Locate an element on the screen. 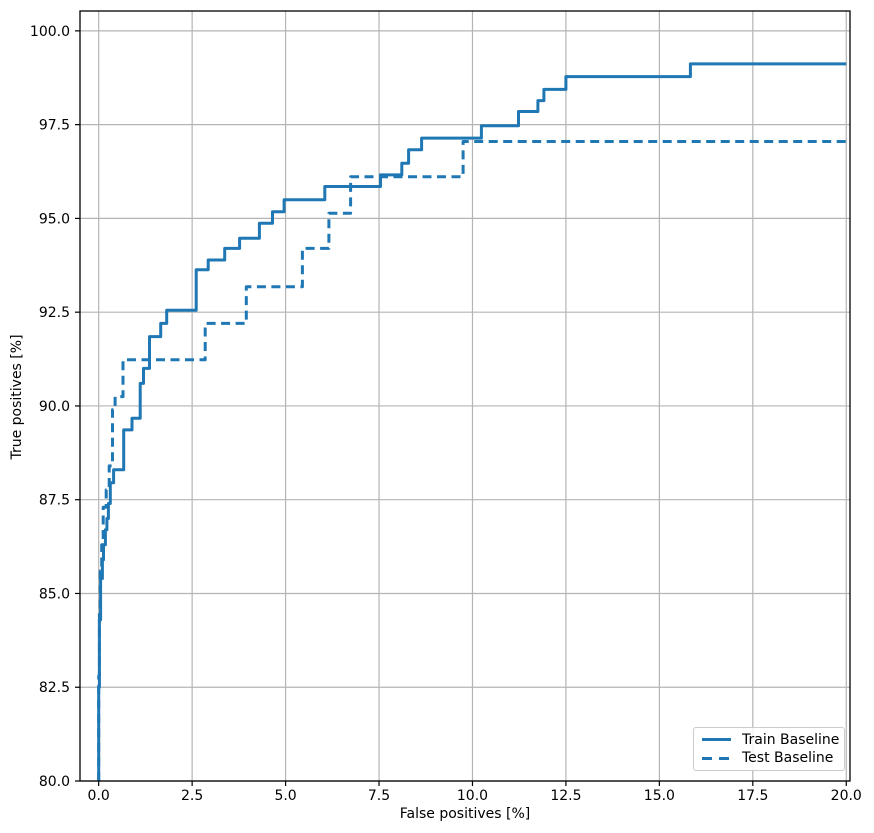  x-tick-label: 17.5 is located at coordinates (752, 796).